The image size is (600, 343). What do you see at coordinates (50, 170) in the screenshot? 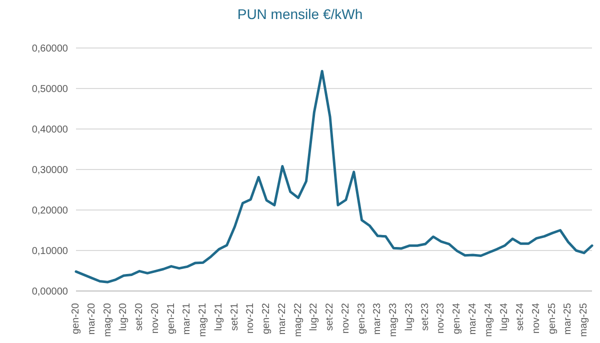
I see `y-tick-label: 0,30000` at bounding box center [50, 170].